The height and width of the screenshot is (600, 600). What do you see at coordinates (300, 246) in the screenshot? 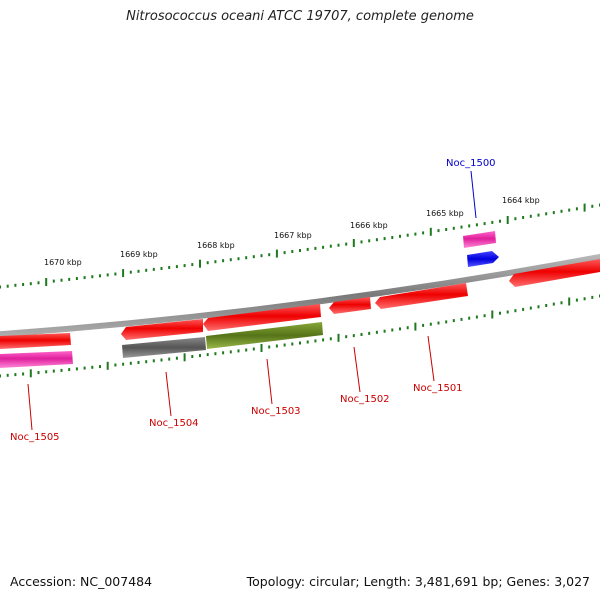
I see `outer-tick-track` at bounding box center [300, 246].